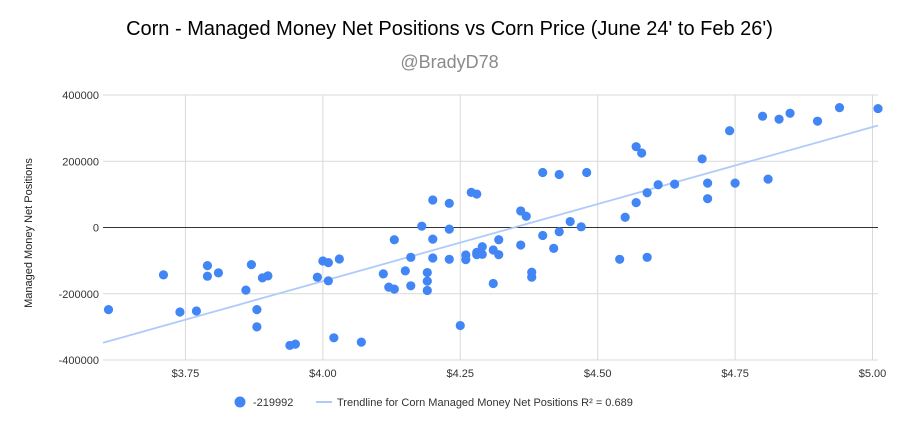 Image resolution: width=899 pixels, height=430 pixels. What do you see at coordinates (80, 96) in the screenshot?
I see `y-tick-label: 400000` at bounding box center [80, 96].